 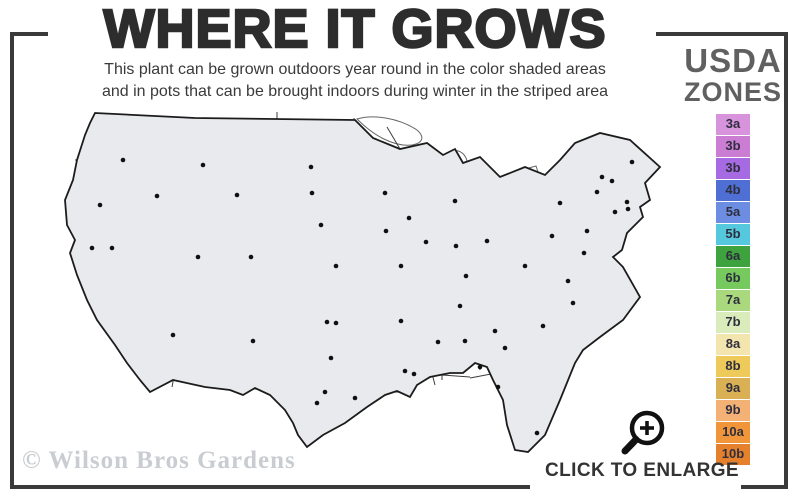 I want to click on legend-zone-swatch: 7a, so click(x=733, y=300).